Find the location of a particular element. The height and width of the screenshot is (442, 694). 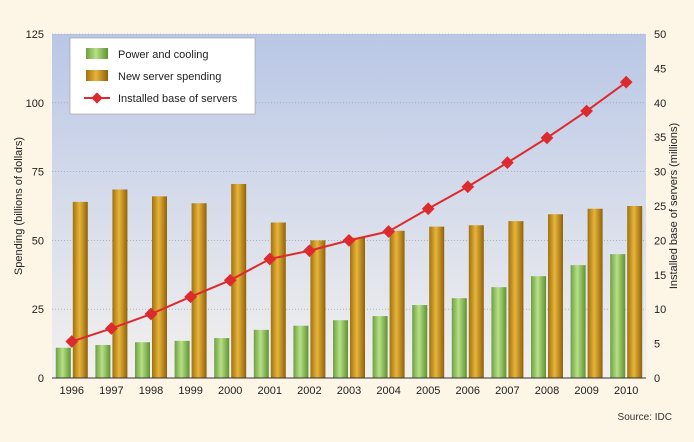

x-tick-label: 2004 is located at coordinates (388, 391).